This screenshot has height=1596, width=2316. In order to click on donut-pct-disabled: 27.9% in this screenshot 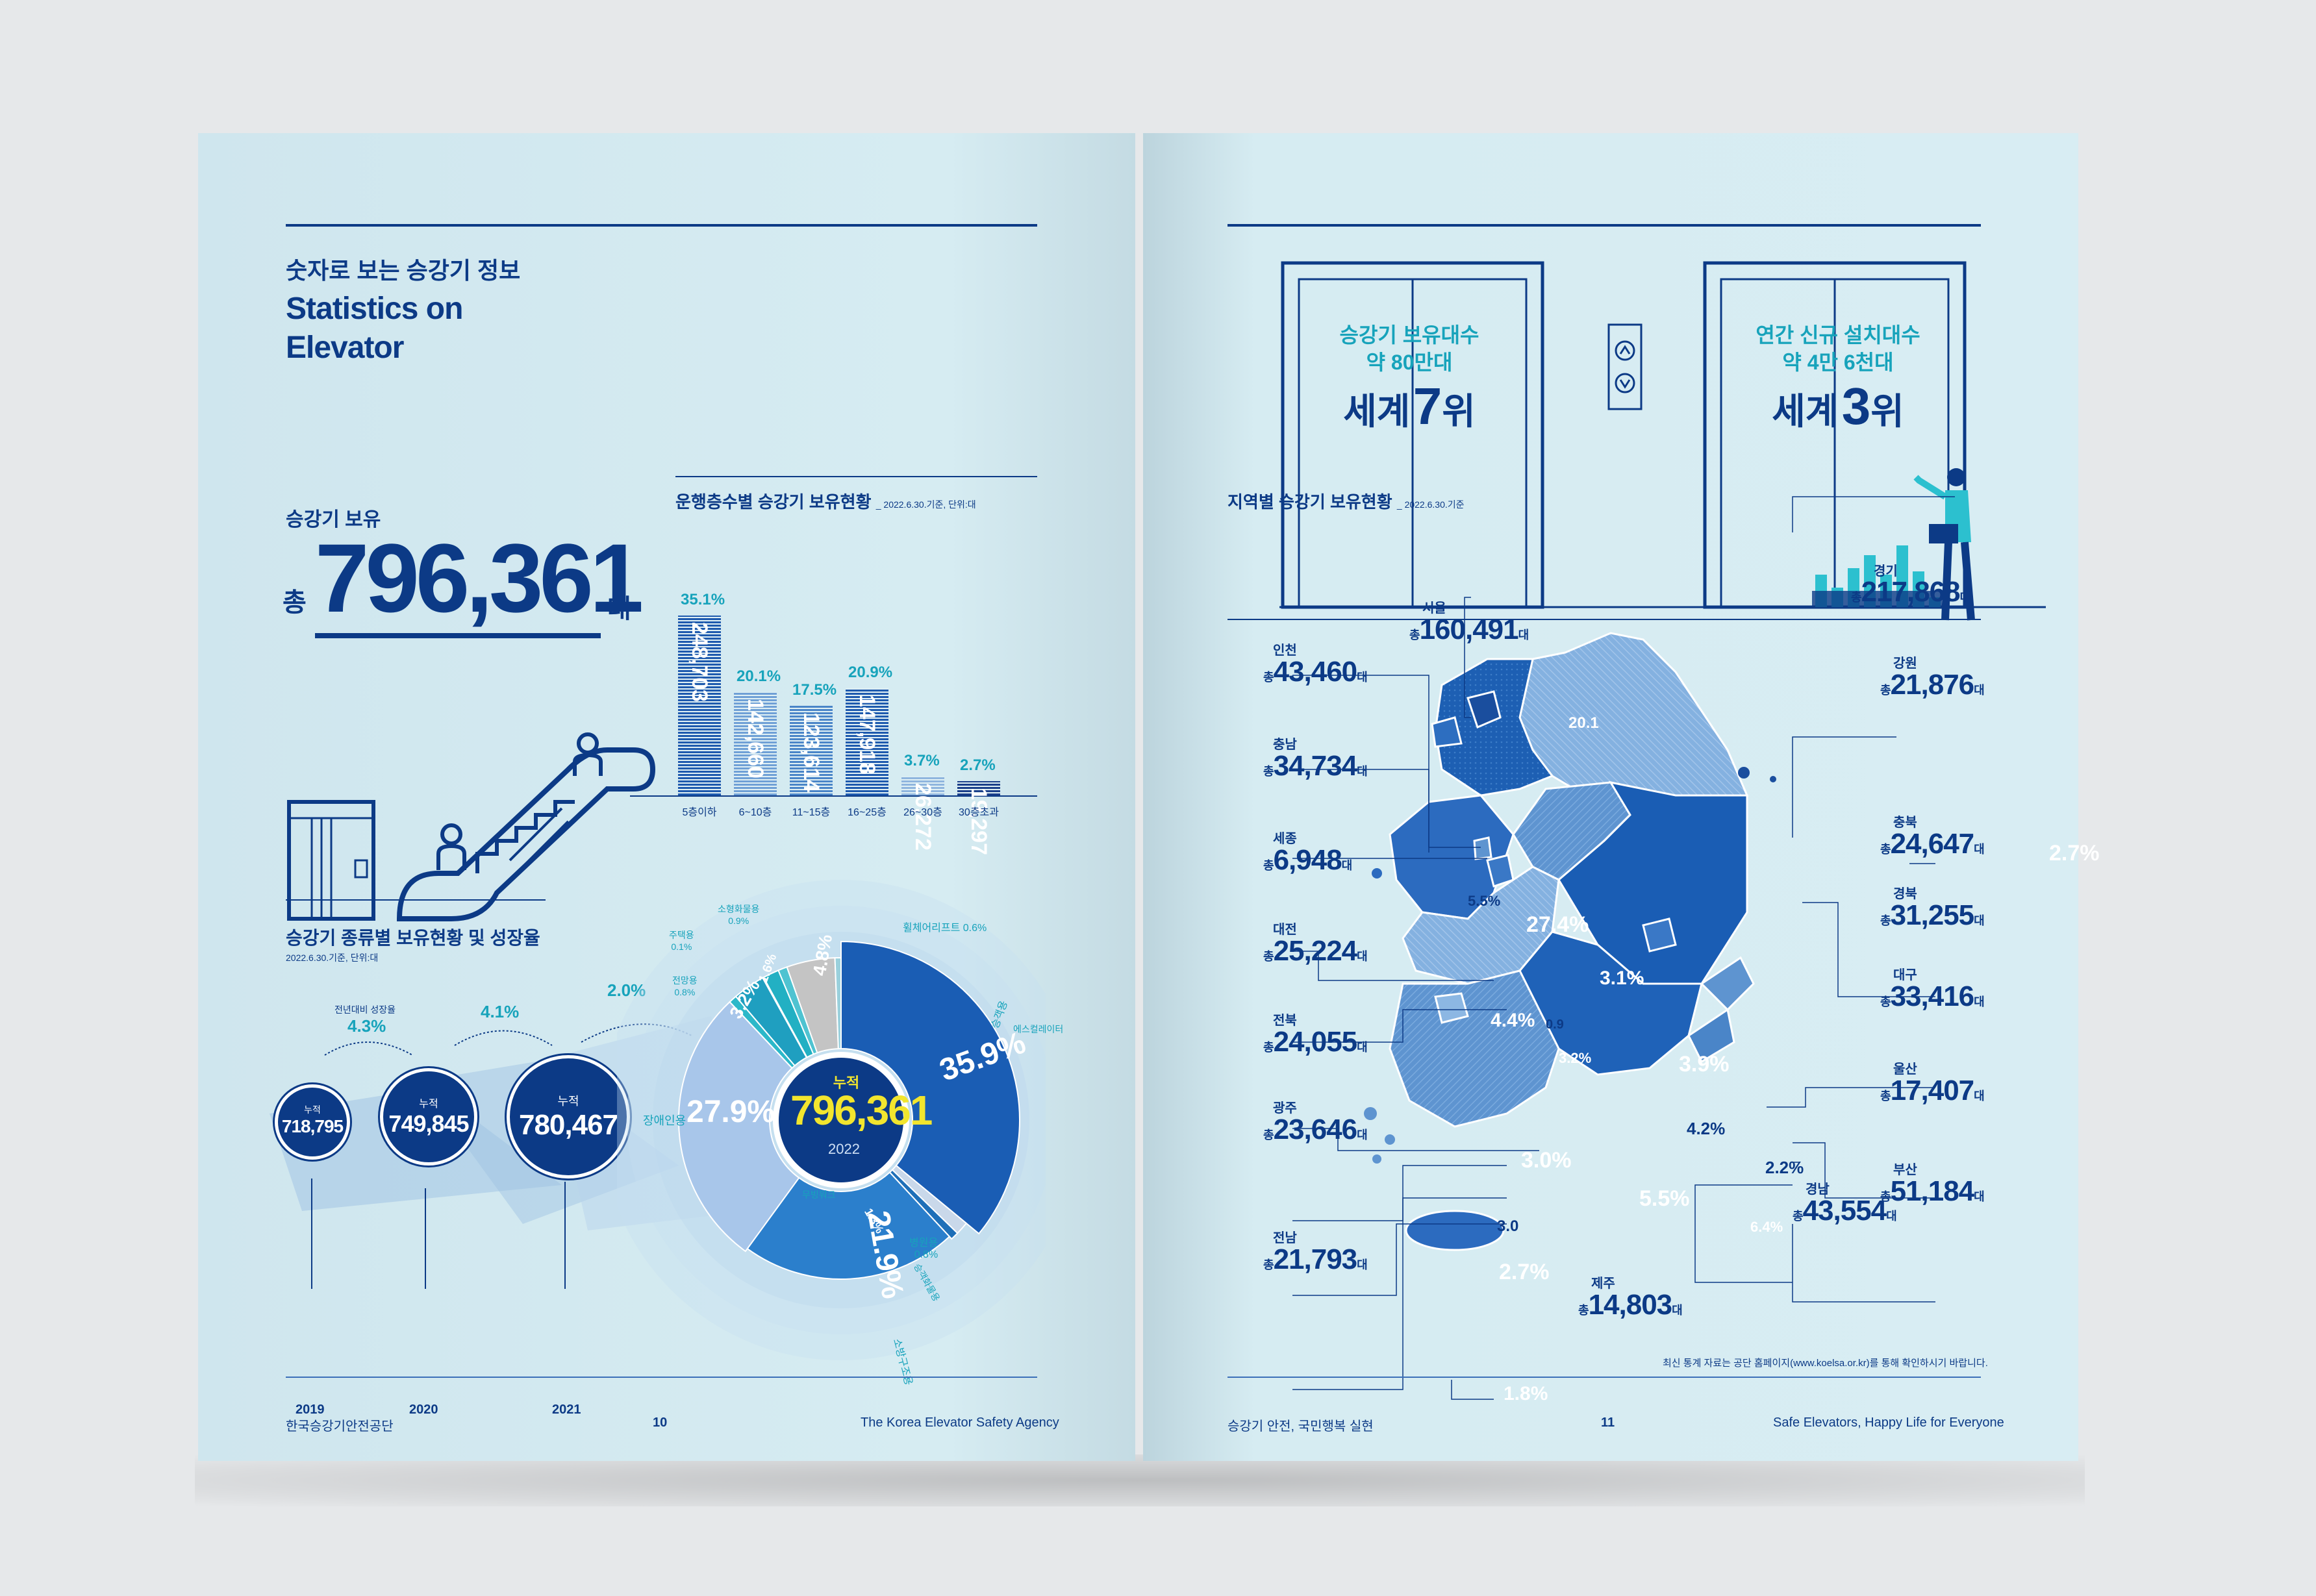, I will do `click(731, 1112)`.